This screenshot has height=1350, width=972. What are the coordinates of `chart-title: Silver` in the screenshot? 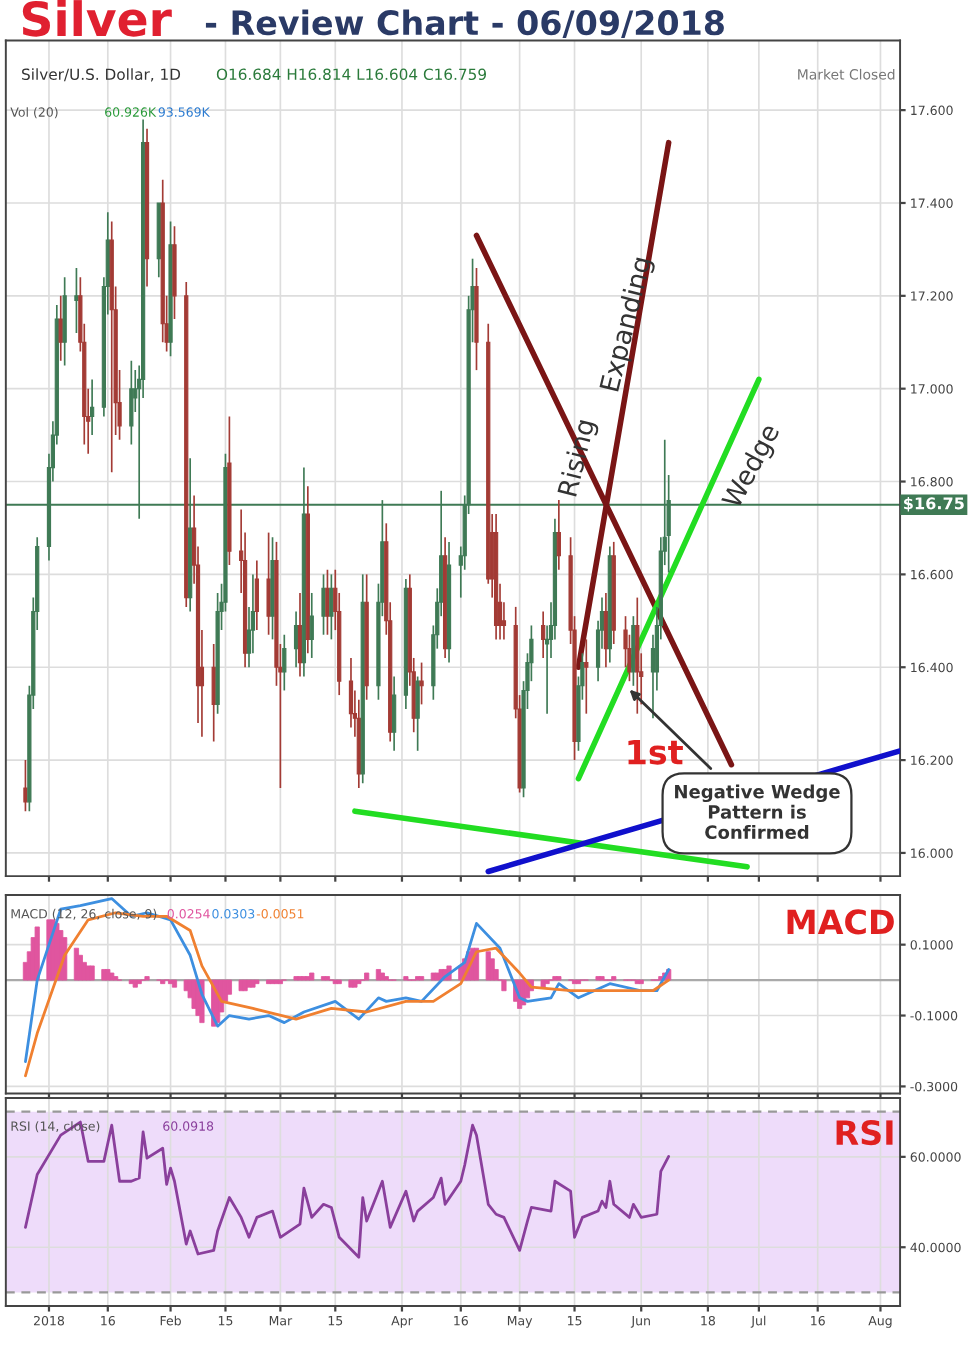 It's located at (97, 18).